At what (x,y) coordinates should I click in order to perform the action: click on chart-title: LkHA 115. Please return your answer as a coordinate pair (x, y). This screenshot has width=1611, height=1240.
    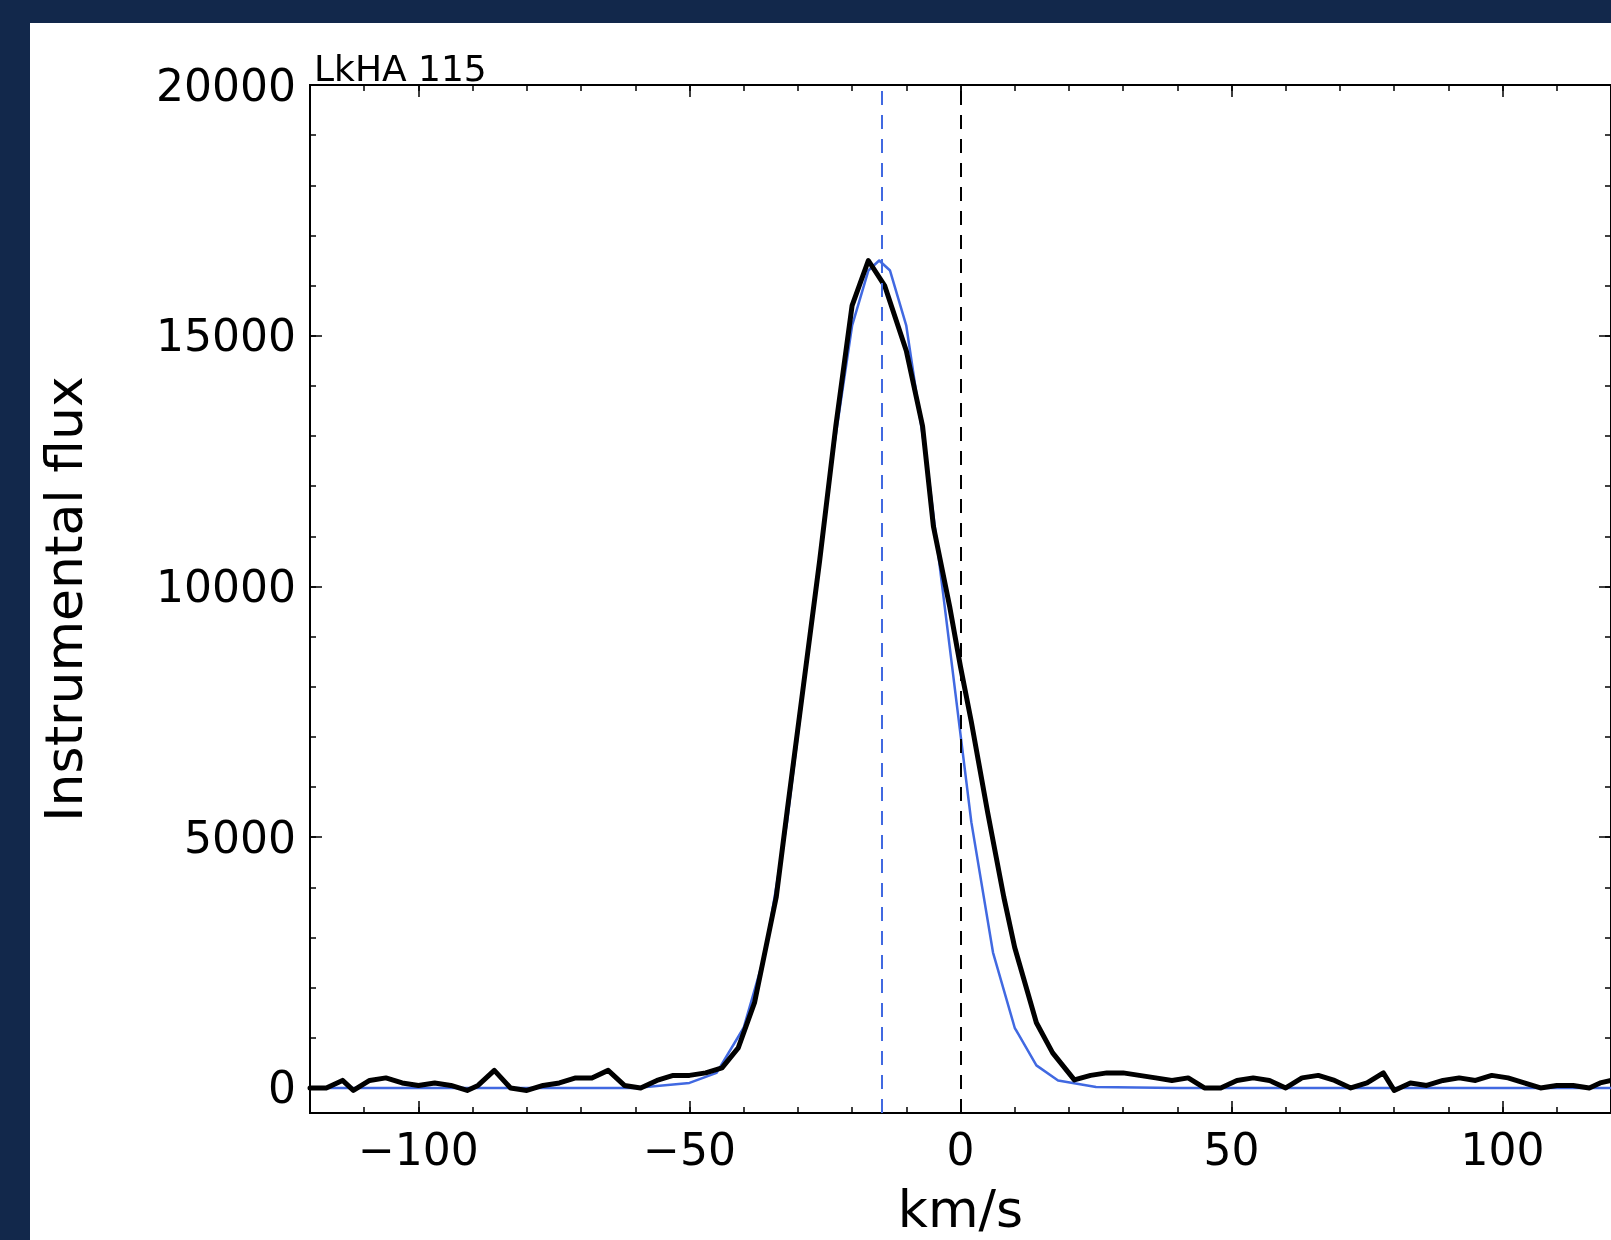
    Looking at the image, I should click on (400, 68).